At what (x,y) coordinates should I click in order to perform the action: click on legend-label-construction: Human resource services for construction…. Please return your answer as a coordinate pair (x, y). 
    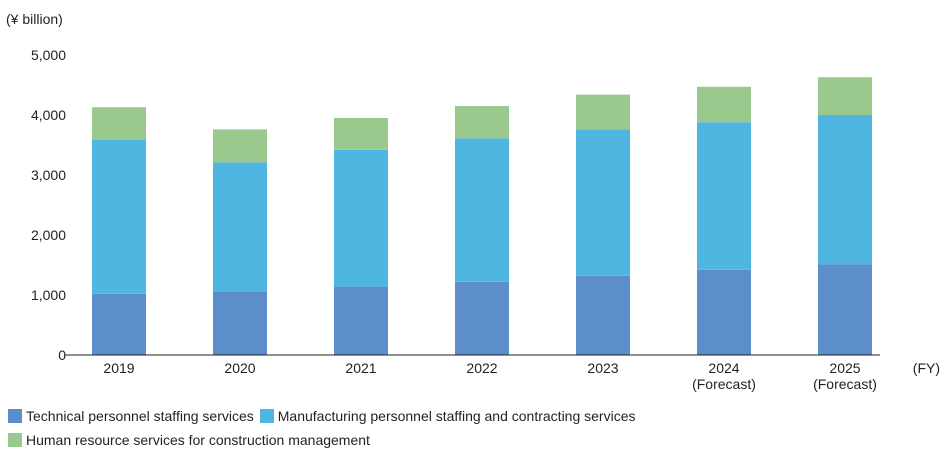
    Looking at the image, I should click on (198, 440).